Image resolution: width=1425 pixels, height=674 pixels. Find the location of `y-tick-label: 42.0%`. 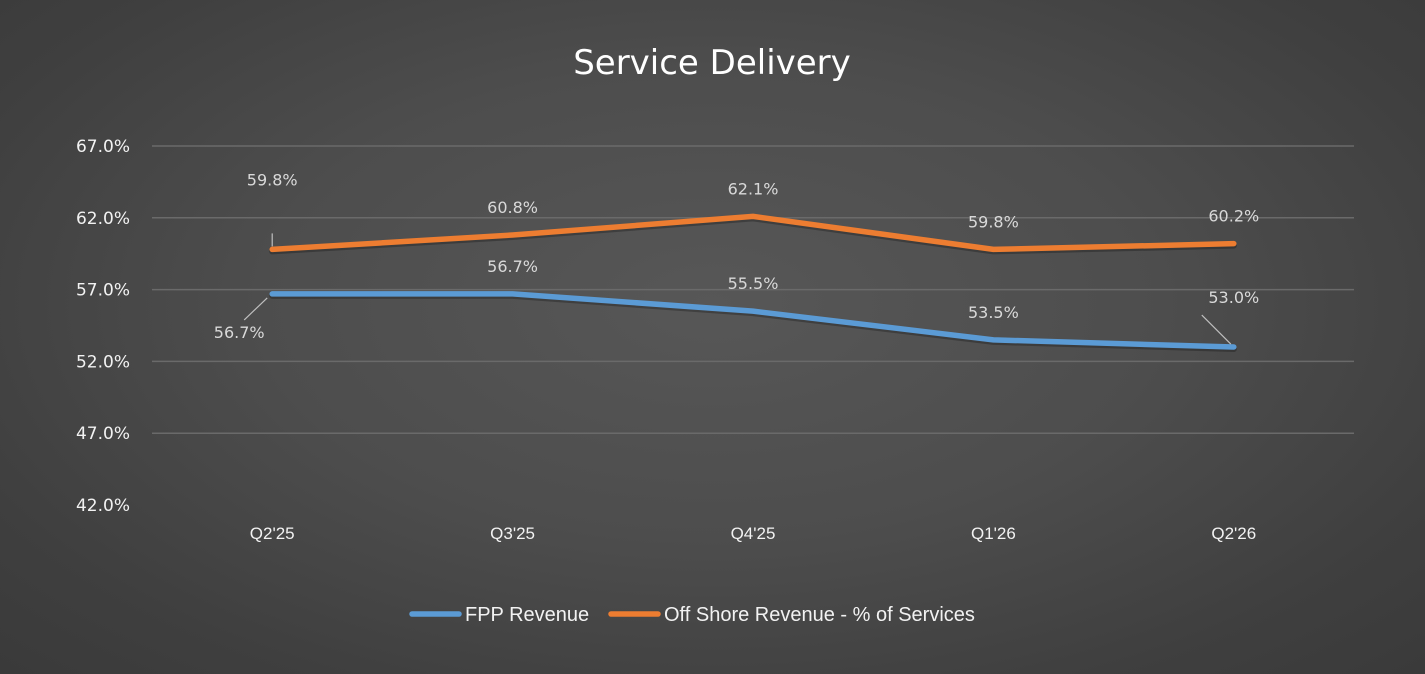

y-tick-label: 42.0% is located at coordinates (103, 506).